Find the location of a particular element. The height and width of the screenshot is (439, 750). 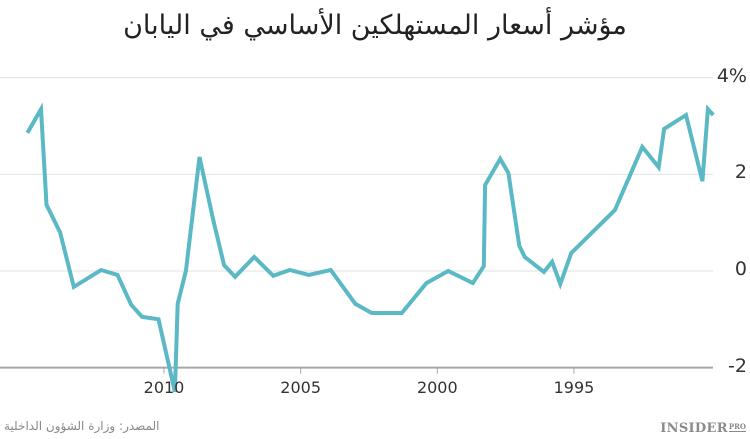

x-tick-label: 2005 is located at coordinates (300, 387).